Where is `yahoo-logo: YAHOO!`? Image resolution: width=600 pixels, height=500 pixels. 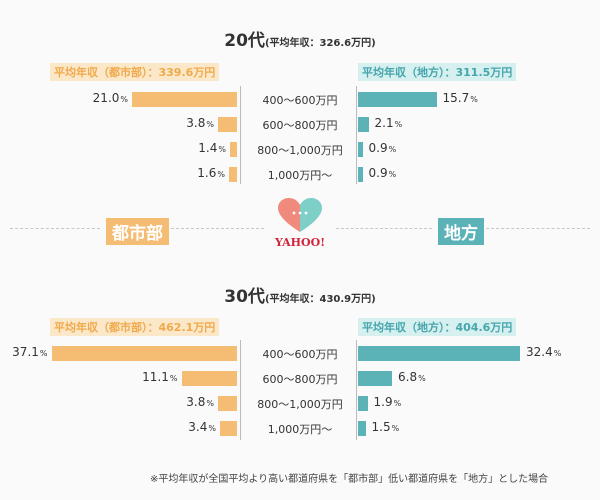
yahoo-logo: YAHOO! is located at coordinates (300, 228).